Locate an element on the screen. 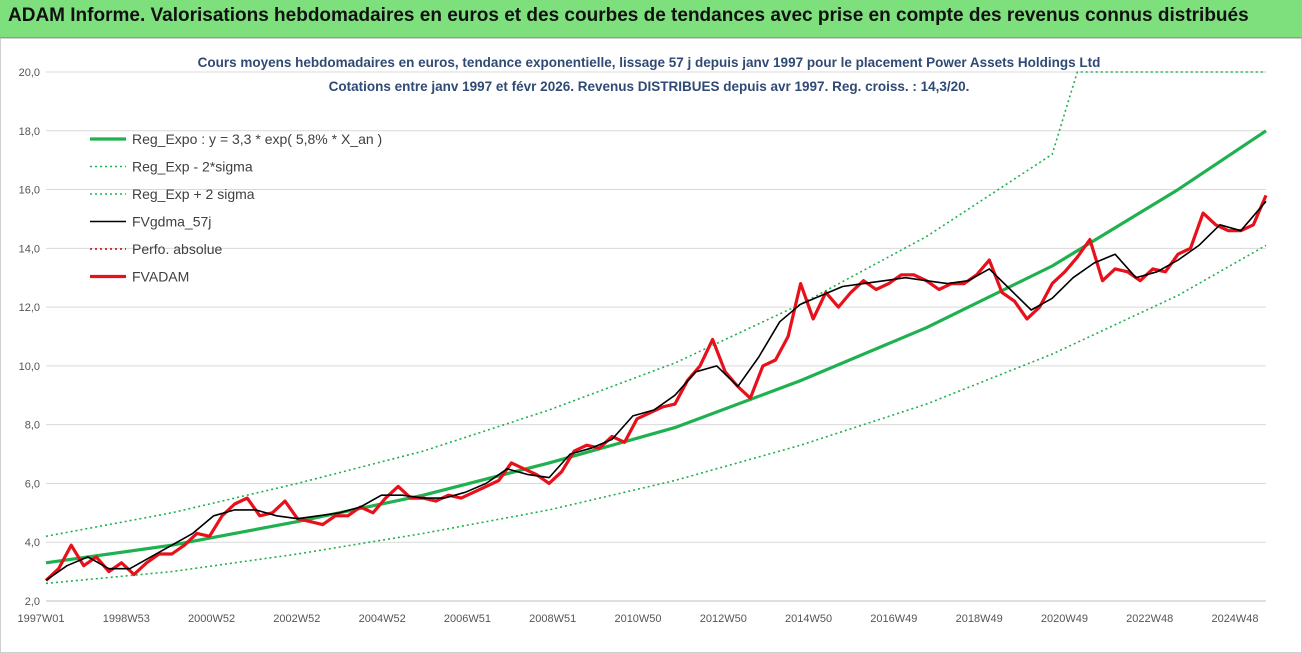 The image size is (1302, 653). x-tick-label: 2024W48 is located at coordinates (1234, 619).